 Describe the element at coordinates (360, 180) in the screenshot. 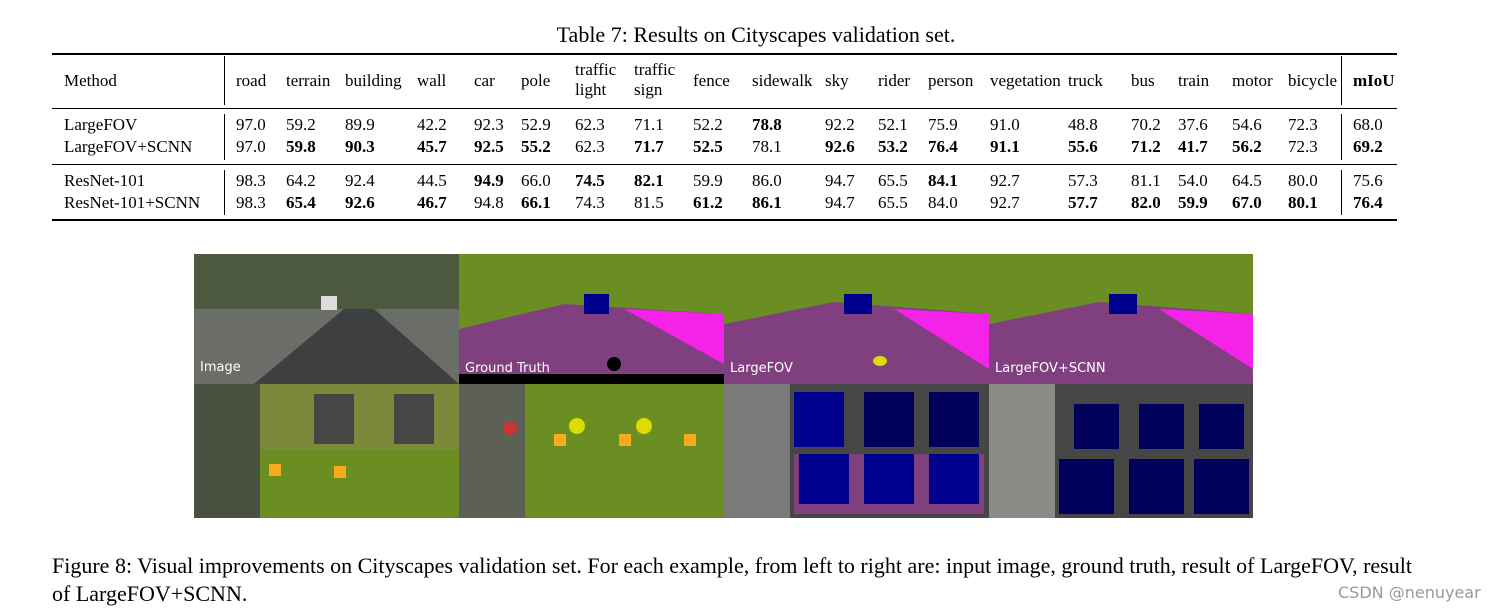

I see `cell: 92.4` at that location.